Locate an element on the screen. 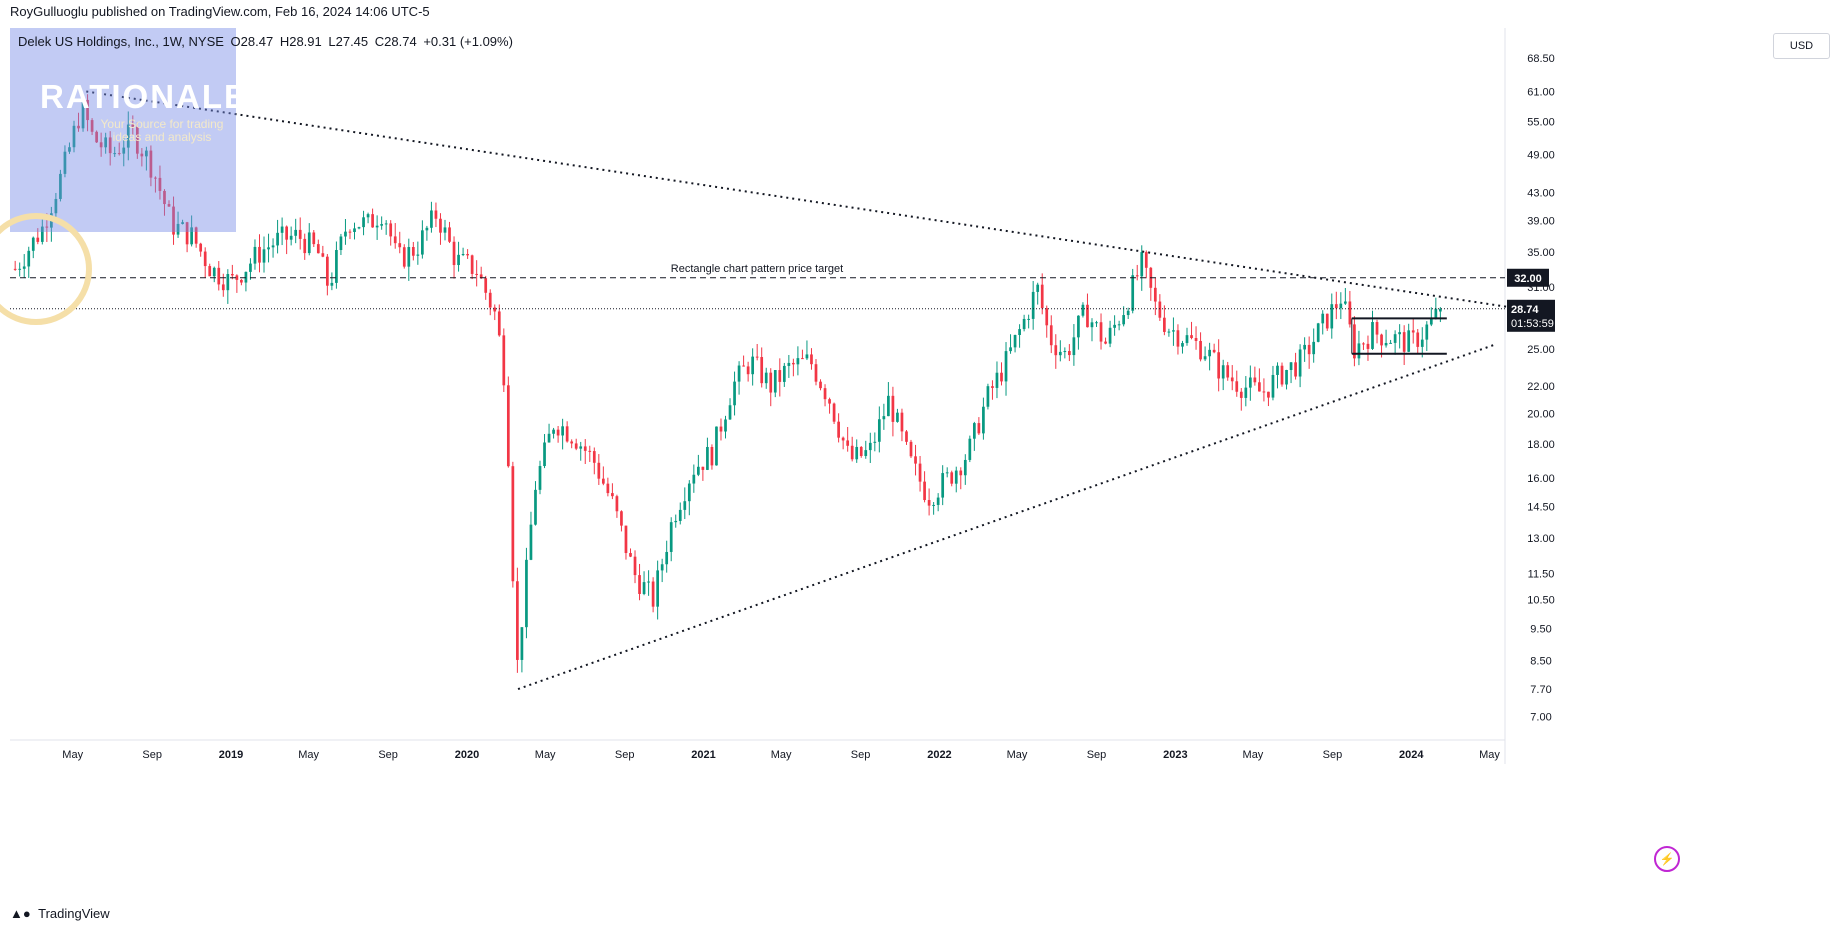  y-tick-label: 11.50 is located at coordinates (1541, 574).